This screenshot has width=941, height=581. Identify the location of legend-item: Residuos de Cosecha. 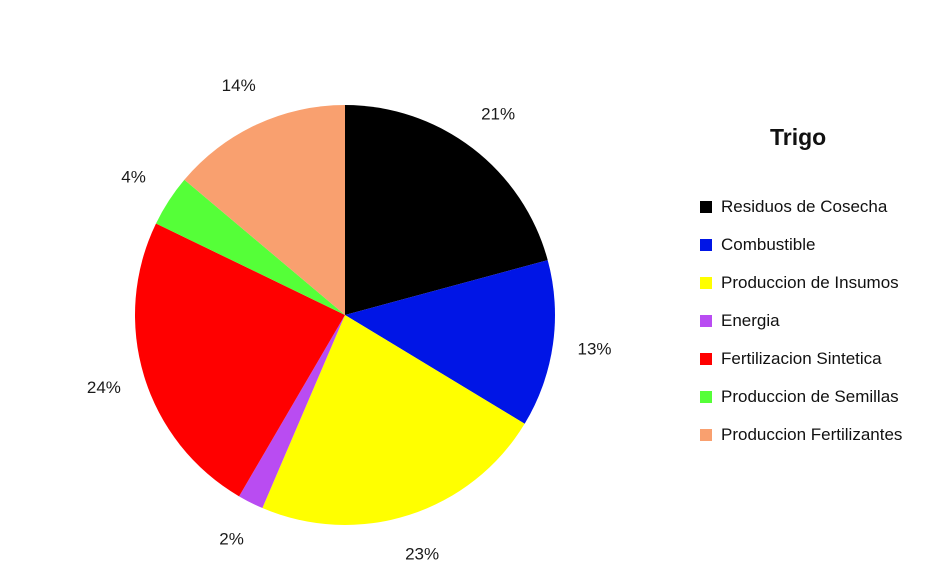
(801, 207).